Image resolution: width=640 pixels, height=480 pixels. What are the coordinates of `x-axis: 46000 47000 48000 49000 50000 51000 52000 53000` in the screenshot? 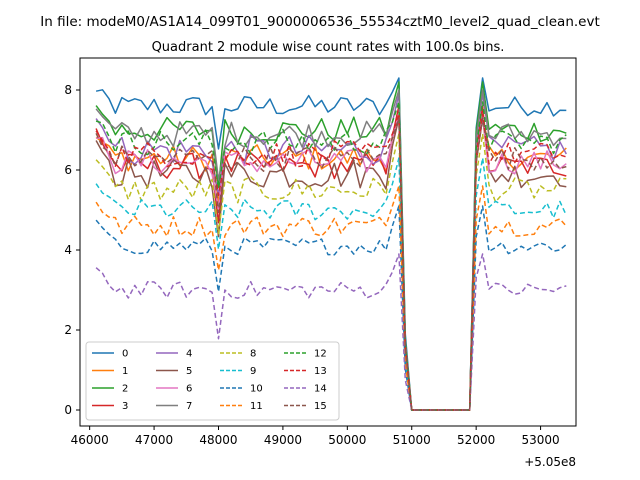 It's located at (315, 436).